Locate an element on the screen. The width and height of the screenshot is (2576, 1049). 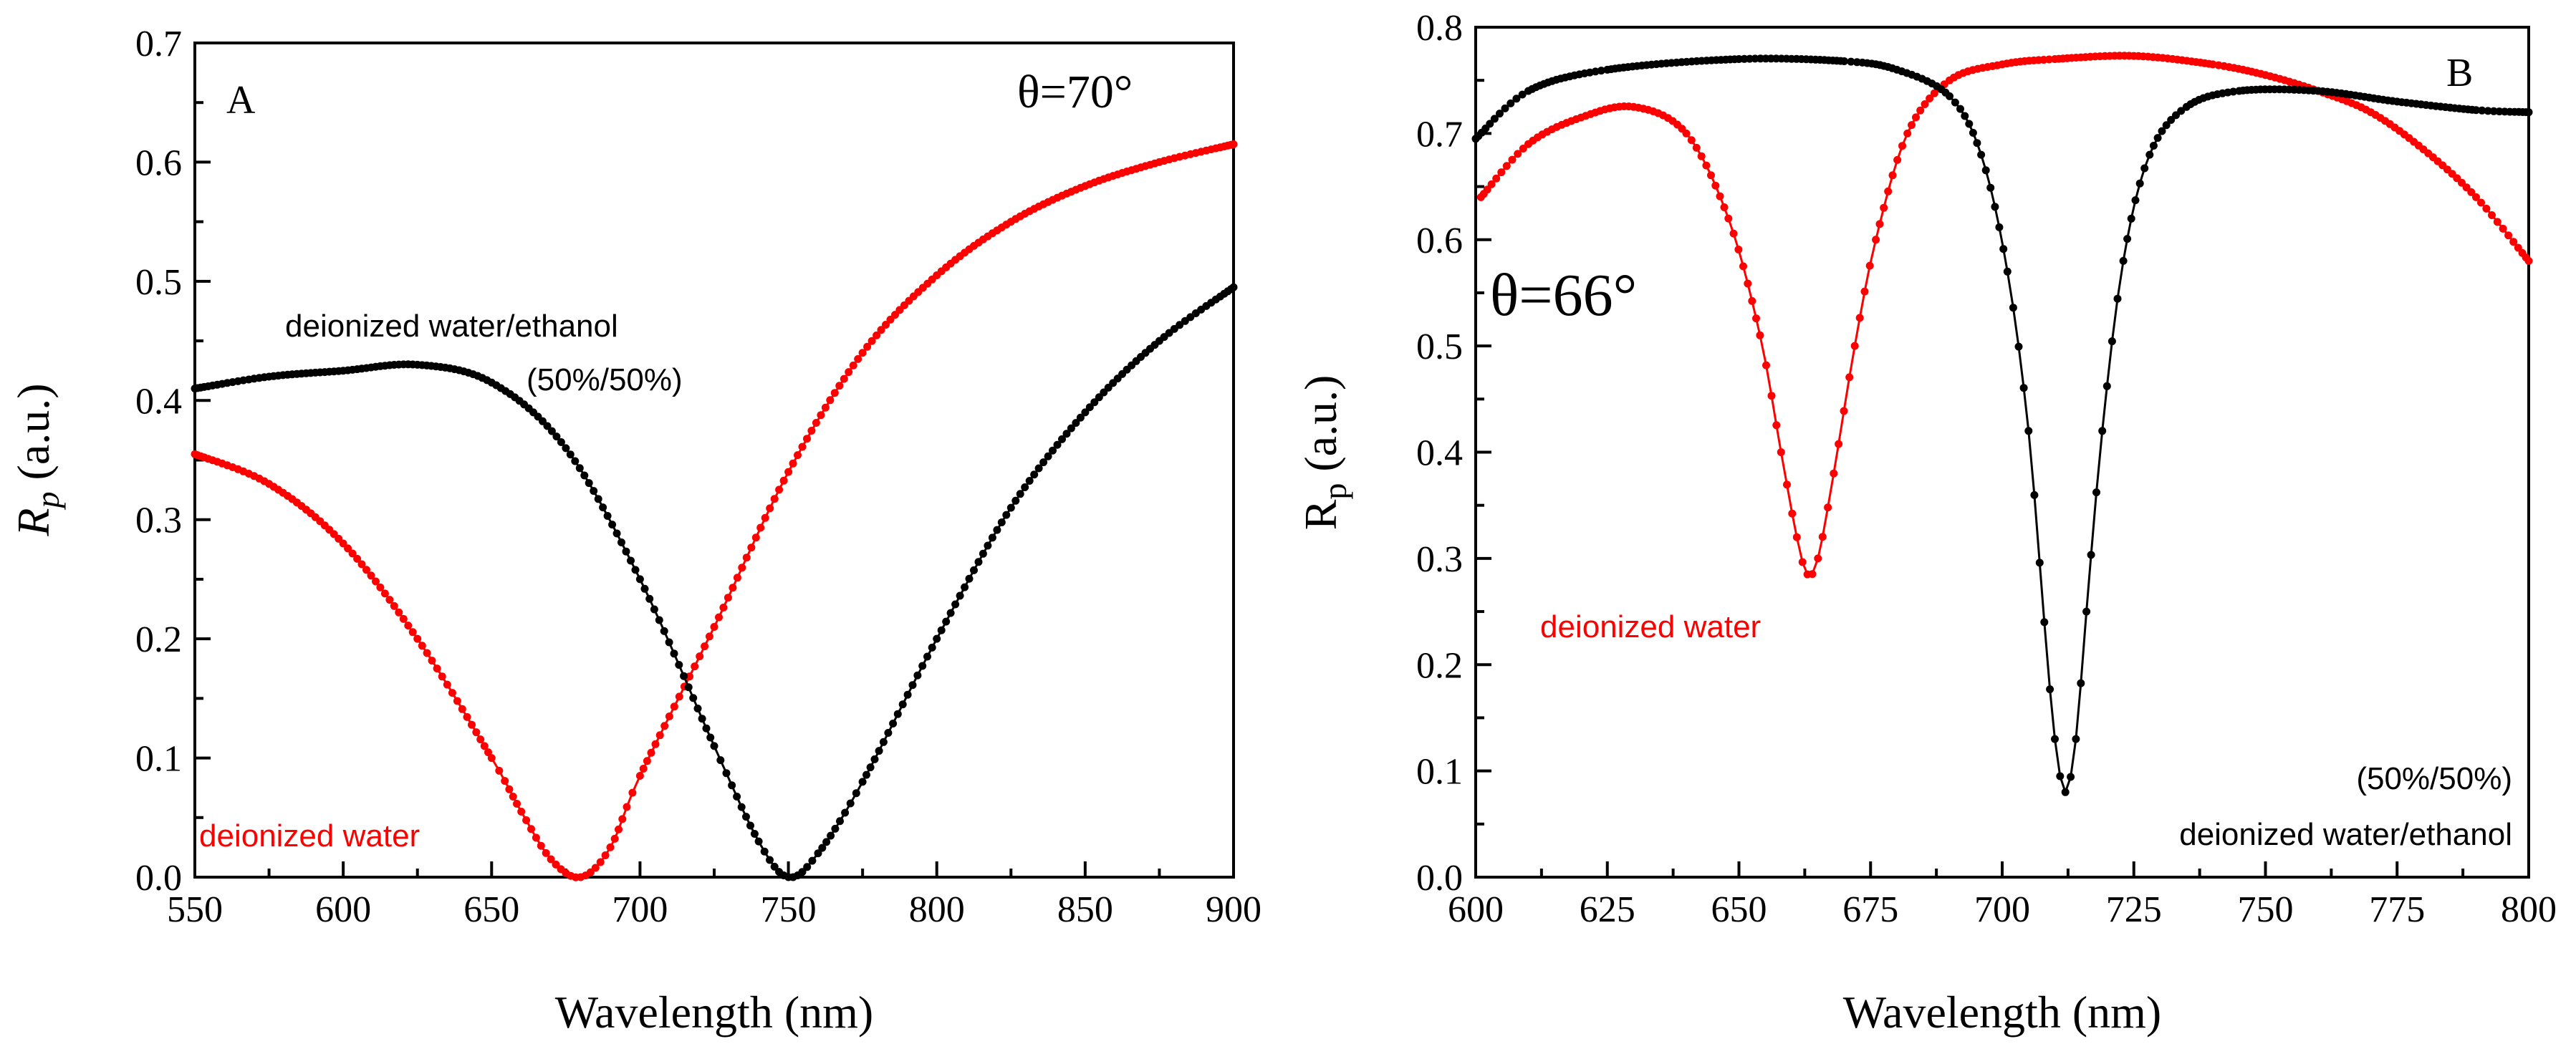
x-tick-label: 700 is located at coordinates (640, 910).